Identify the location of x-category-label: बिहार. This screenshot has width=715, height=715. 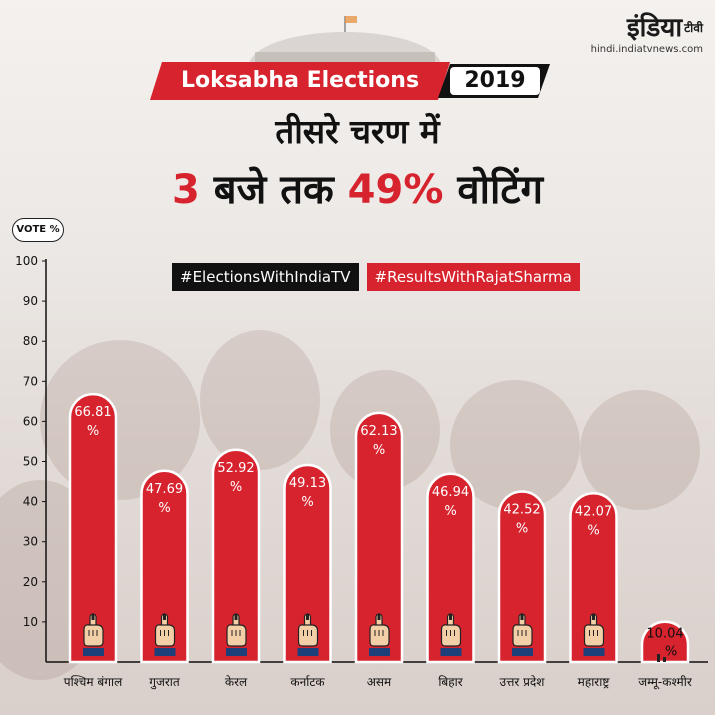
(450, 682).